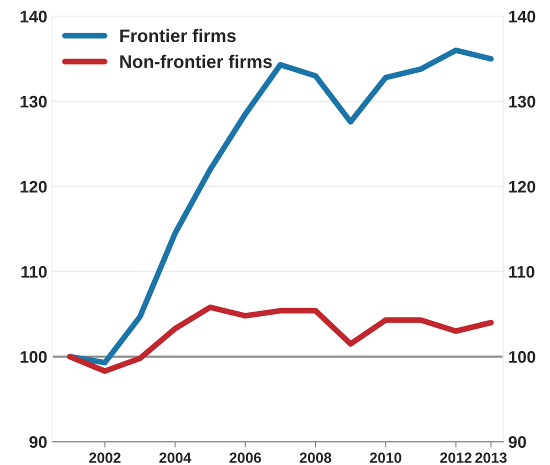 The width and height of the screenshot is (550, 465). What do you see at coordinates (522, 16) in the screenshot?
I see `y2-tick-label: 140` at bounding box center [522, 16].